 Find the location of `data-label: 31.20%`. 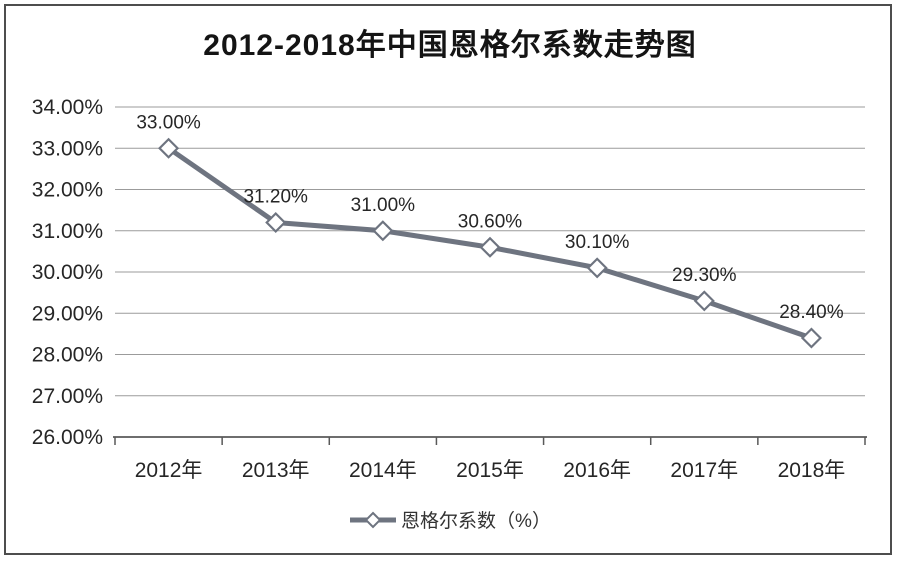

data-label: 31.20% is located at coordinates (275, 197).